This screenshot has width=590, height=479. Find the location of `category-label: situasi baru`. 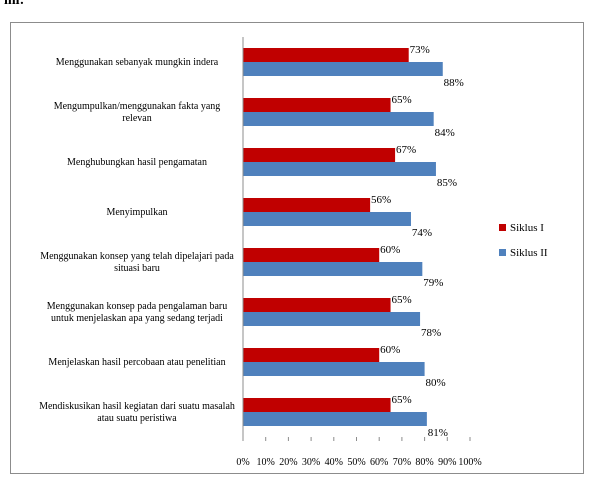

category-label: situasi baru is located at coordinates (137, 268).